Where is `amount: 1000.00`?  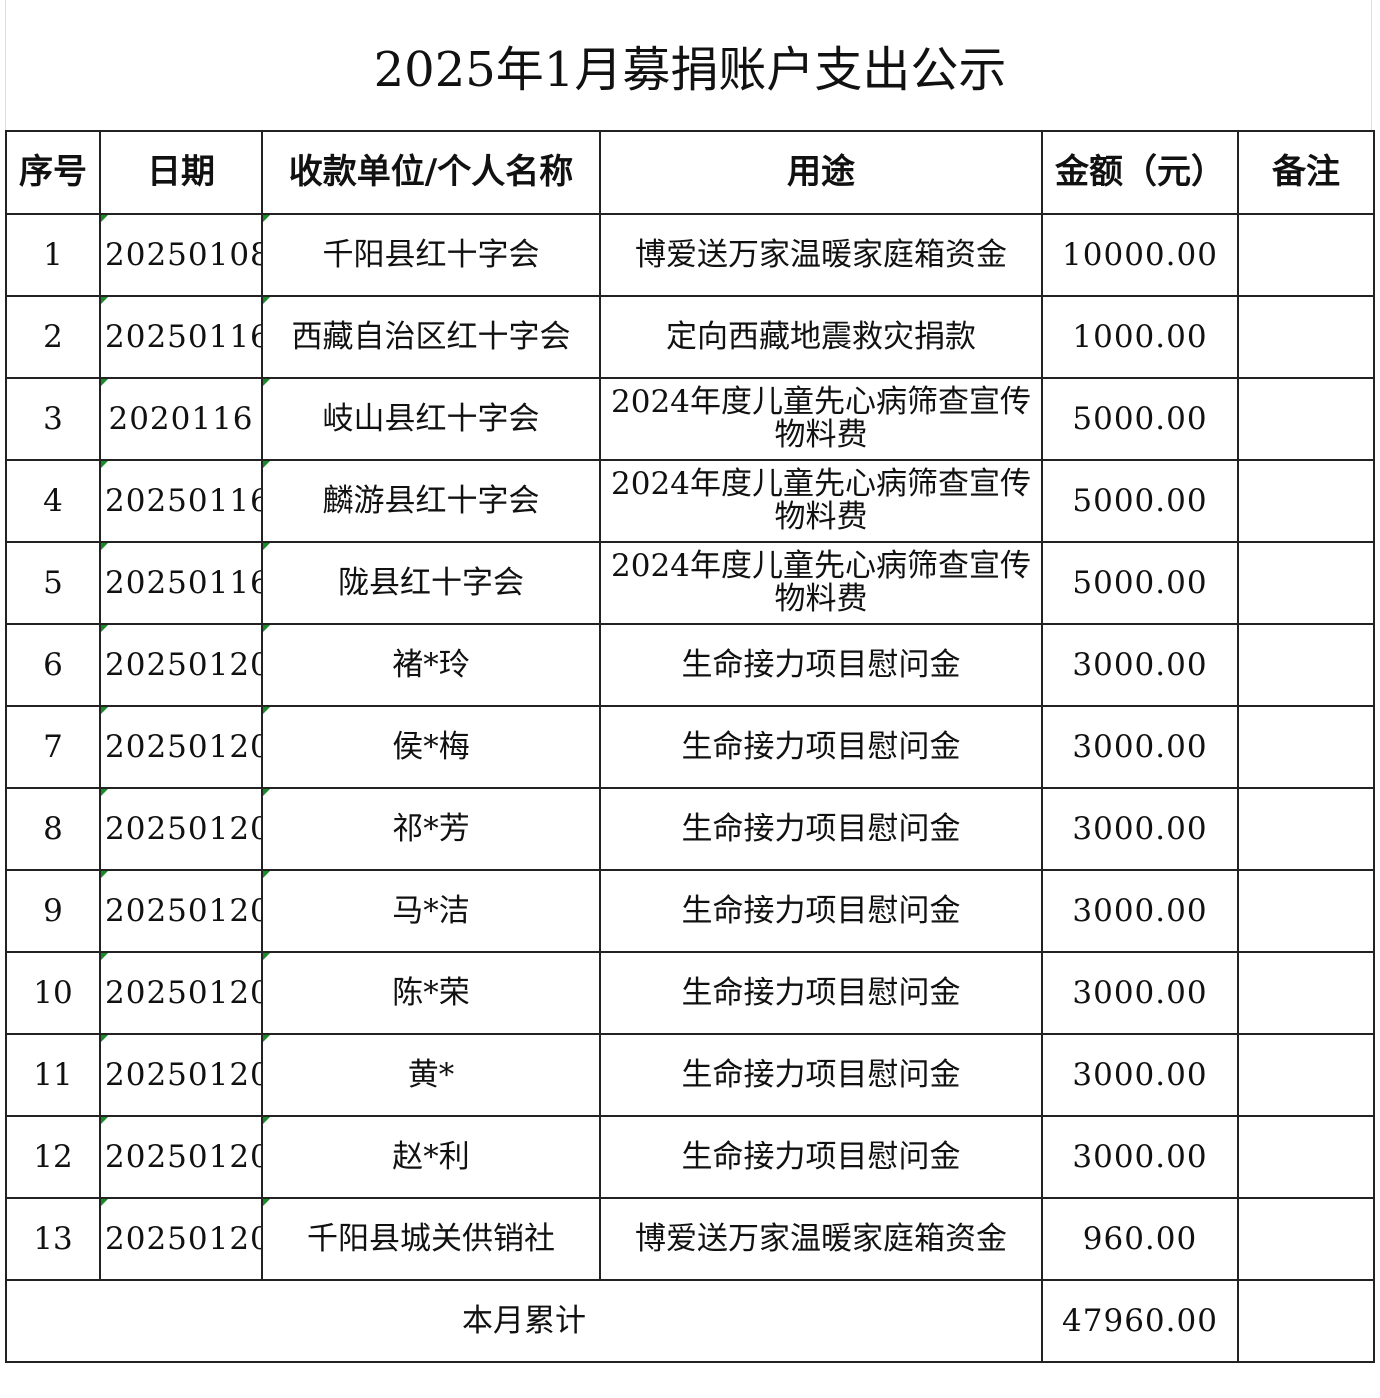 amount: 1000.00 is located at coordinates (1140, 337).